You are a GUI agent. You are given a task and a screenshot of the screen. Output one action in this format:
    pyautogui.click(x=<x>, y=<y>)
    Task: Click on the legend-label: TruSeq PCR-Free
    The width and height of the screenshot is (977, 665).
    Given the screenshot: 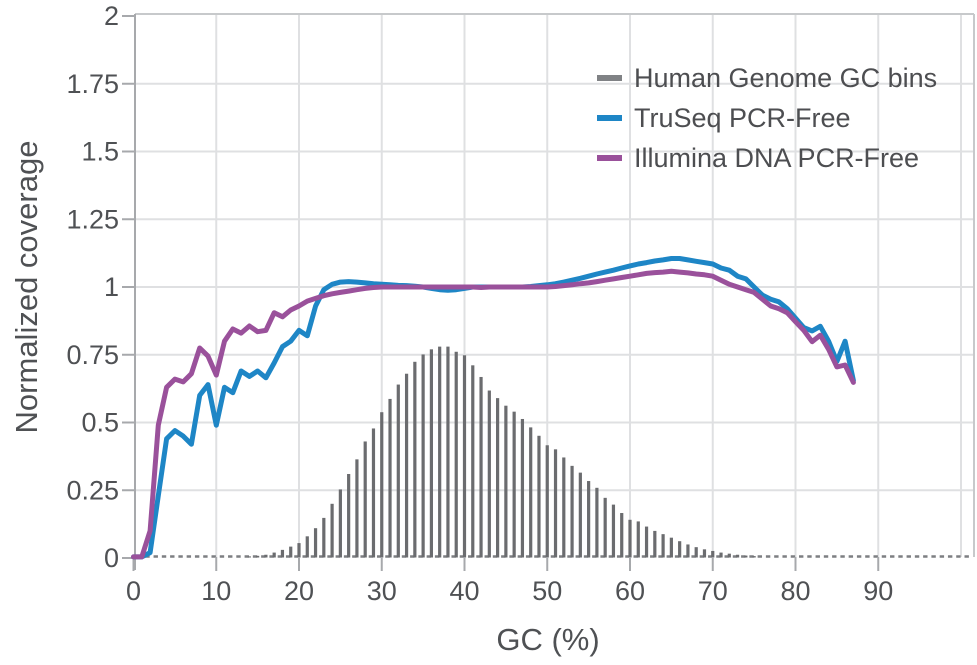 What is the action you would take?
    pyautogui.click(x=742, y=117)
    